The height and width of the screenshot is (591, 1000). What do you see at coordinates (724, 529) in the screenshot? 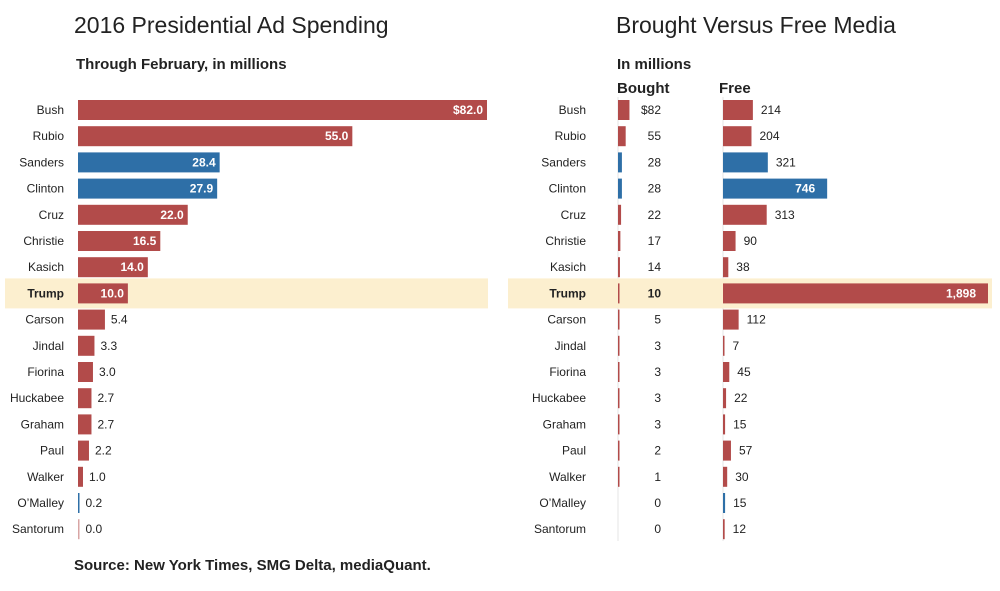
I see `free-bar-santorum` at bounding box center [724, 529].